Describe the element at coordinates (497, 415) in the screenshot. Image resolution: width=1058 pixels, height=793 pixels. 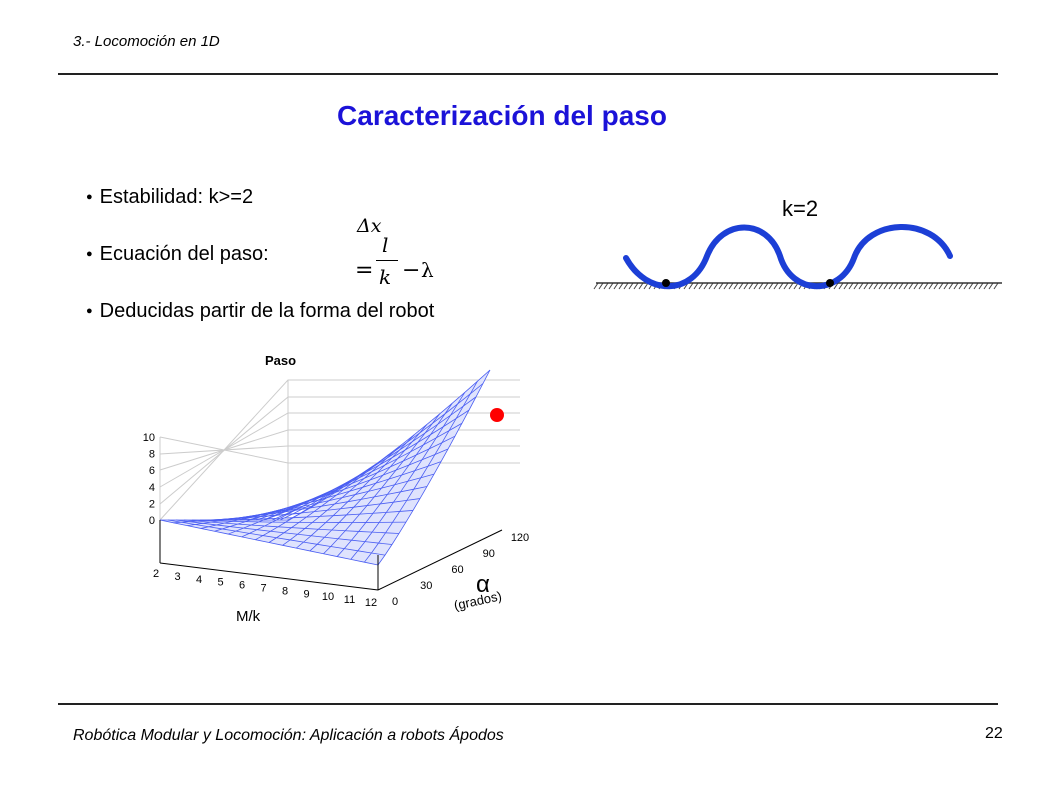
I see `max-step-point` at that location.